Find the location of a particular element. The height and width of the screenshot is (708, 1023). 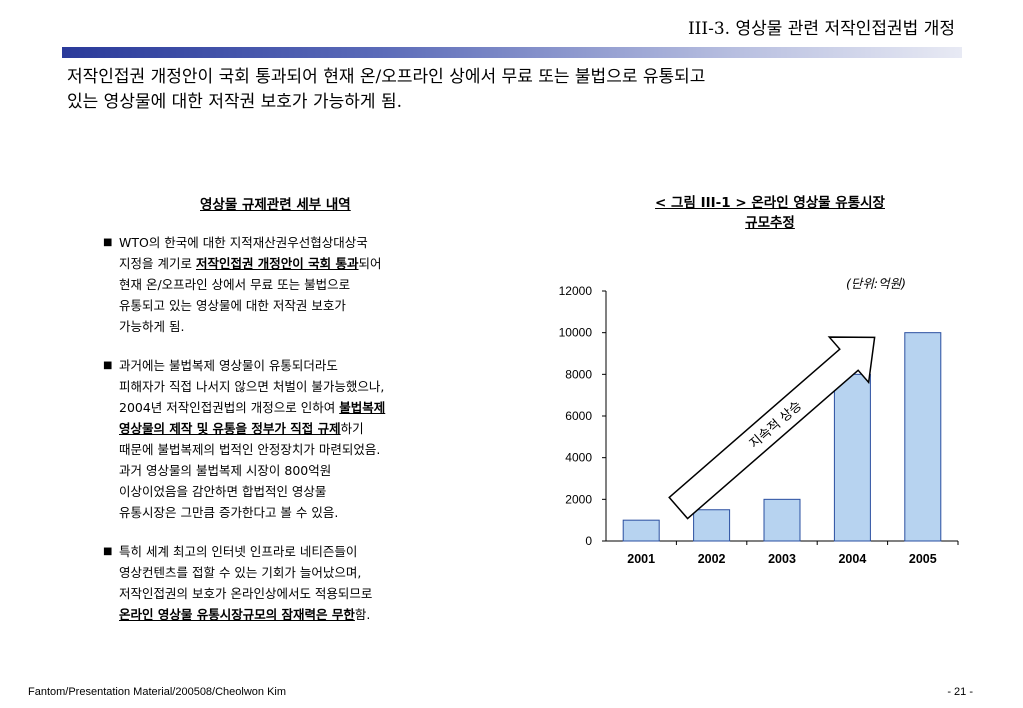

bullet-line: 가능하게 됨. is located at coordinates (331, 326).